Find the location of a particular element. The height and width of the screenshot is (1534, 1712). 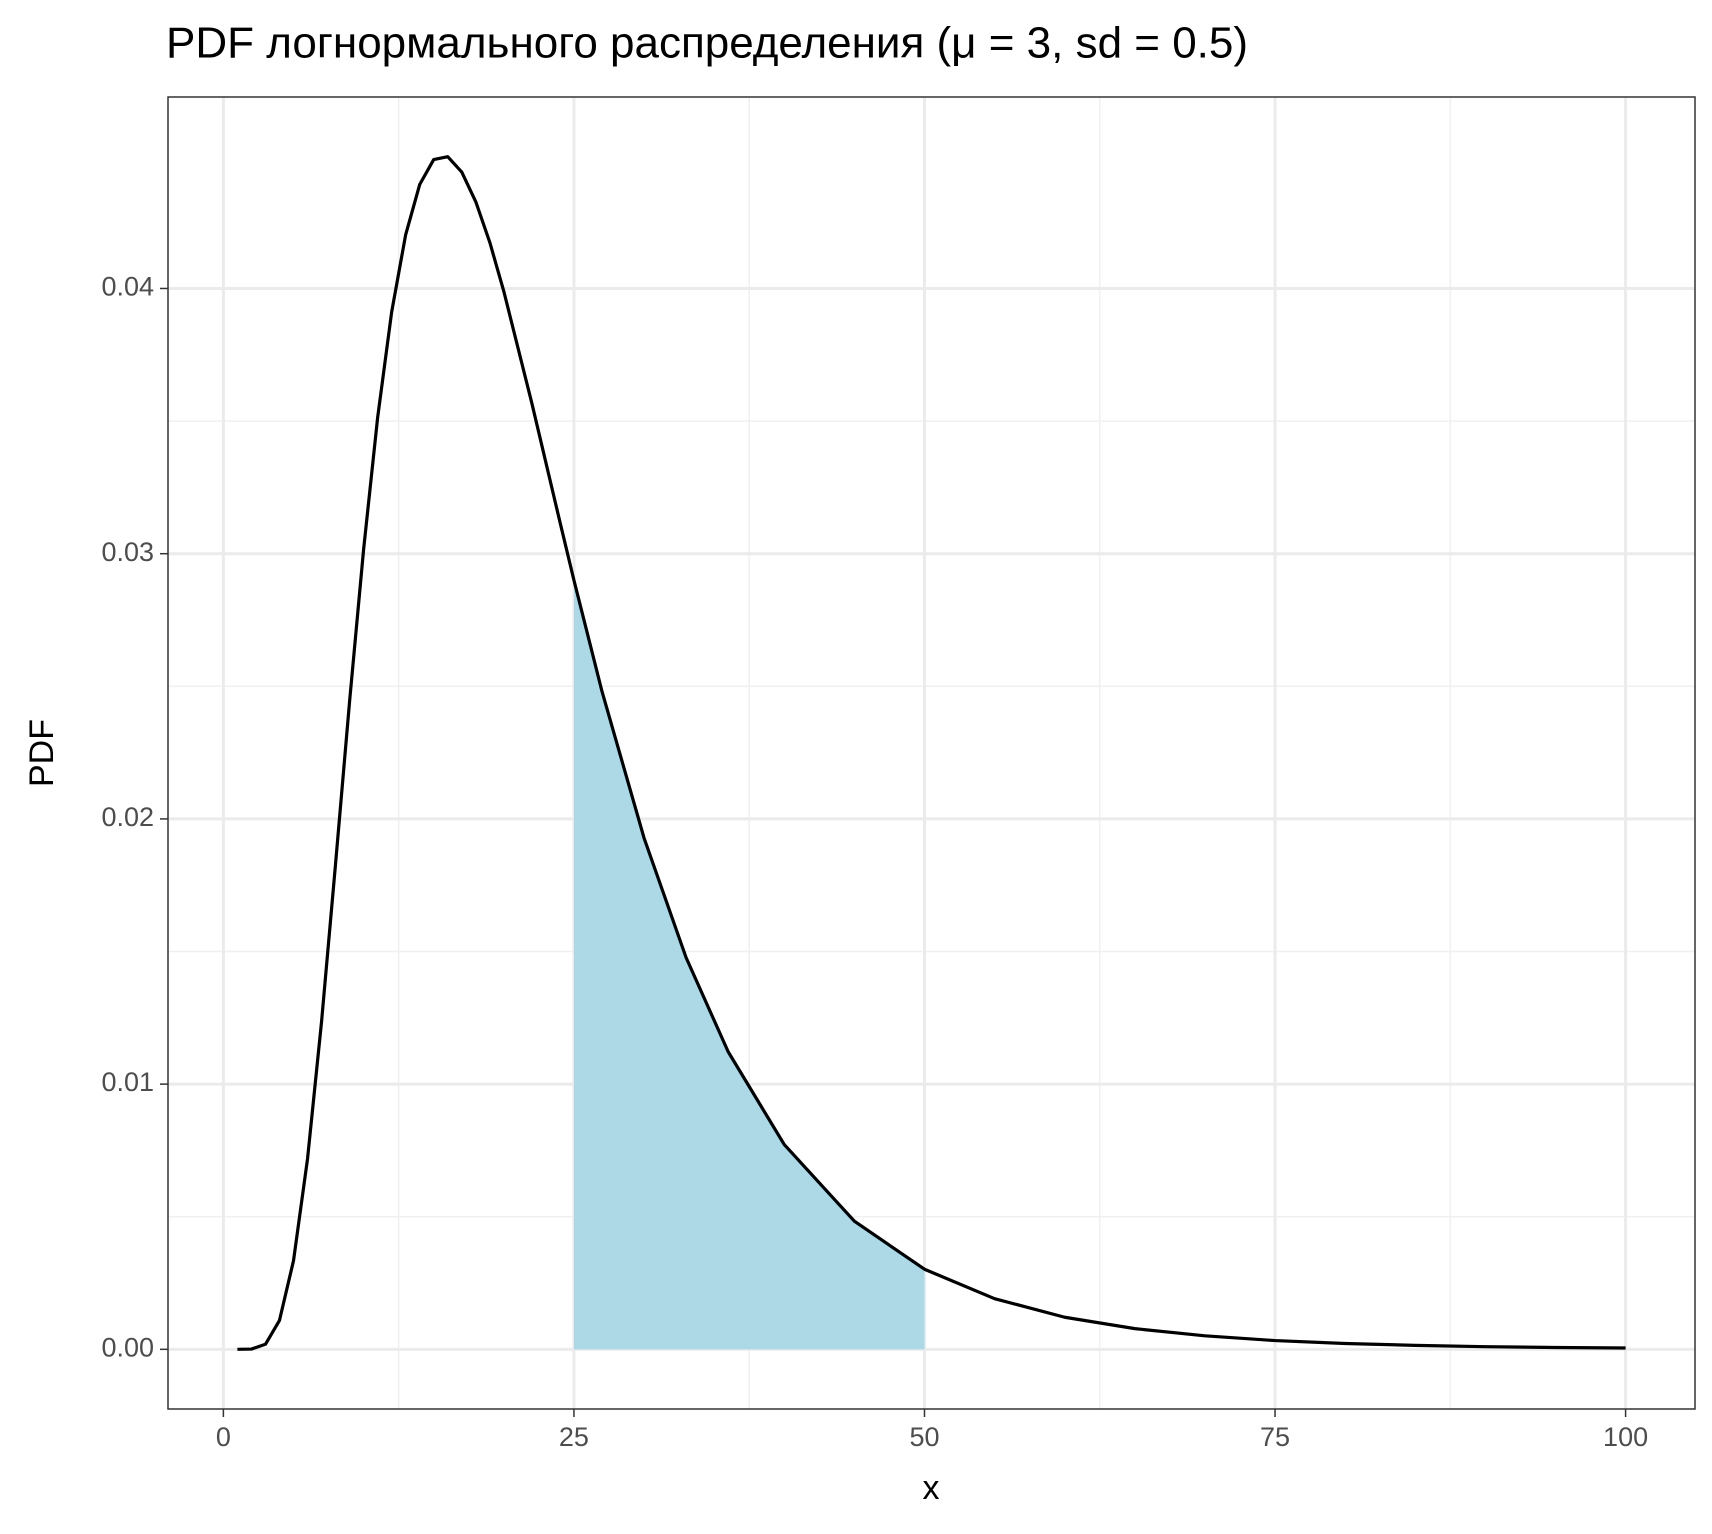

y-tick-label: 0.04 is located at coordinates (127, 287).